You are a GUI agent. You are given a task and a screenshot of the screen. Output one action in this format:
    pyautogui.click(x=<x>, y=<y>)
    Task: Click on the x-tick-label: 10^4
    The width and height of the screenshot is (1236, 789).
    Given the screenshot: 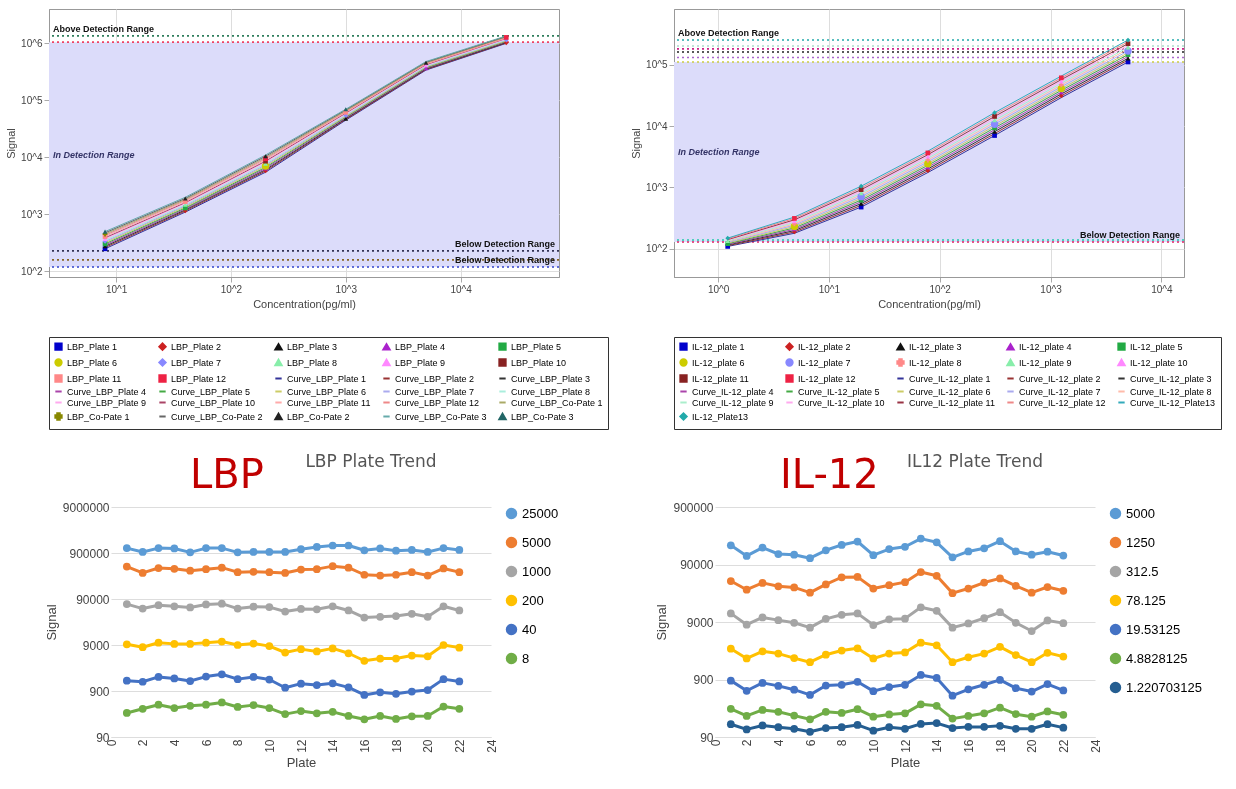 What is the action you would take?
    pyautogui.click(x=461, y=289)
    